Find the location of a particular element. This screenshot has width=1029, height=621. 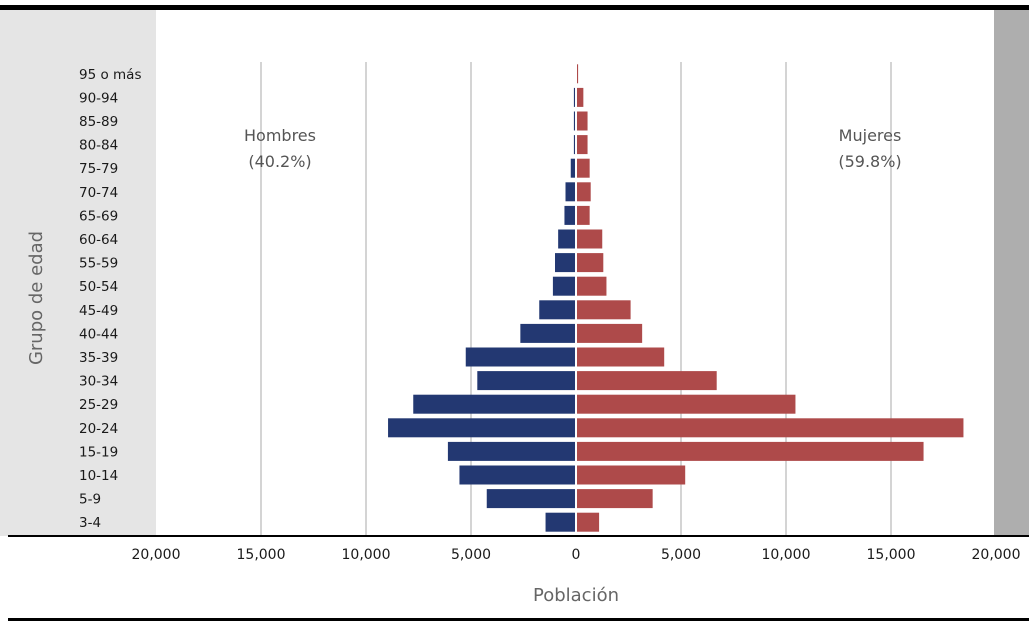

female-group-share: (59.8%) is located at coordinates (869, 161).